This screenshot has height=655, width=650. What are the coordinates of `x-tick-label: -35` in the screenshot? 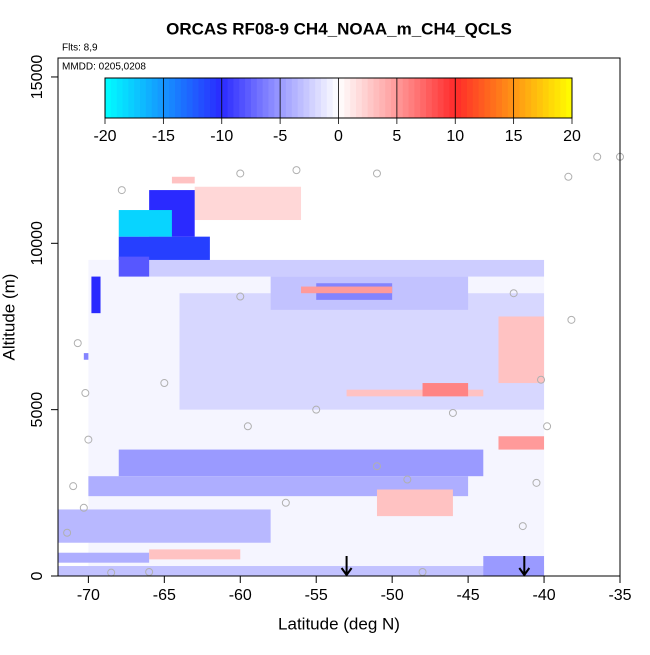 It's located at (619, 595).